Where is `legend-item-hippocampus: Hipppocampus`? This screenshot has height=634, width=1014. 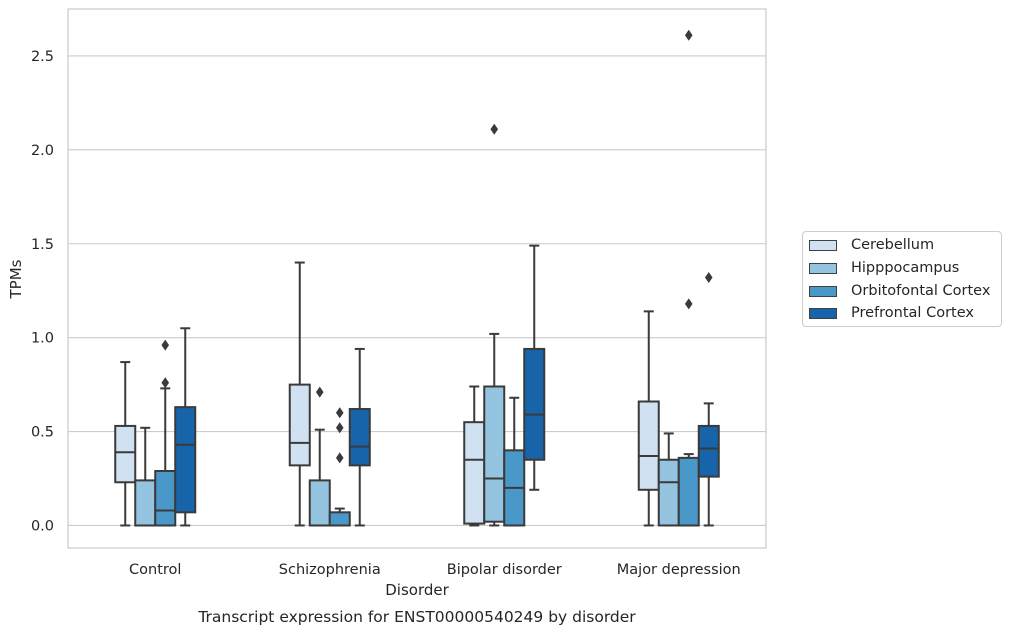 legend-item-hippocampus: Hipppocampus is located at coordinates (884, 268).